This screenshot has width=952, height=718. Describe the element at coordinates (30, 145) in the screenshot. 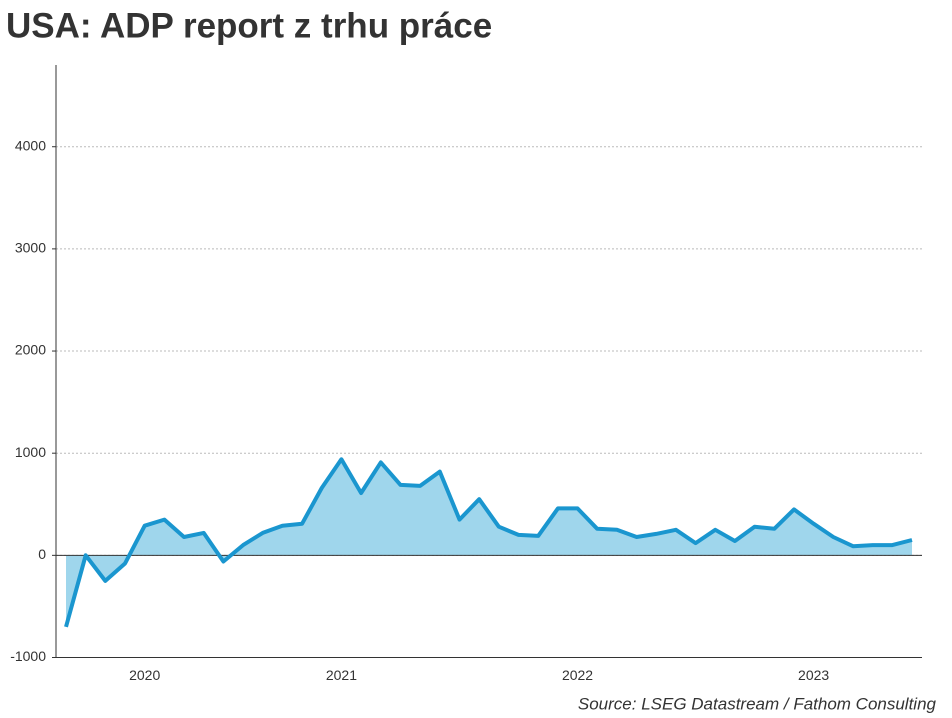

I see `y-tick-label: 4000` at that location.